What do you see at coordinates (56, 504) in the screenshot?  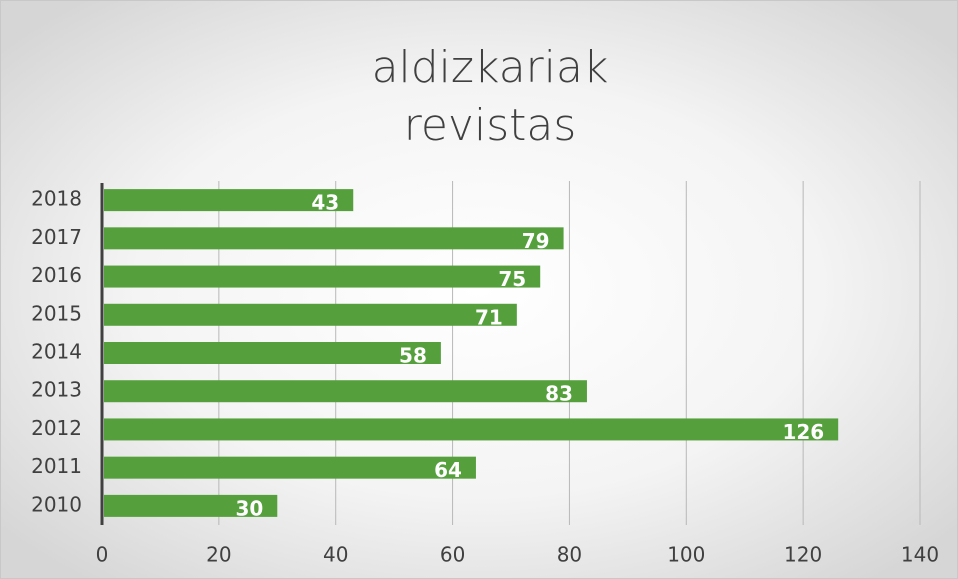 I see `y-tick-label: 2010` at bounding box center [56, 504].